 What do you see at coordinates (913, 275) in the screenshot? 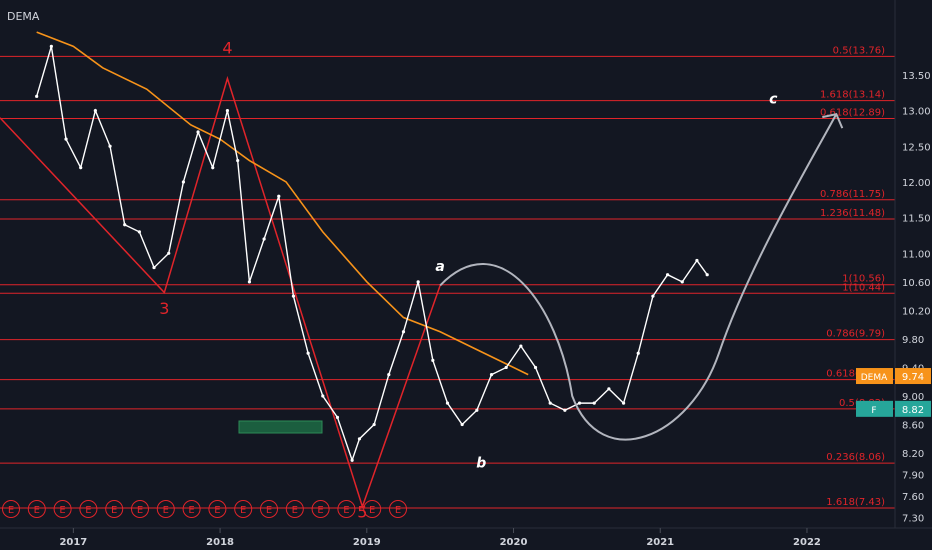
I see `y-axis-panel` at bounding box center [913, 275].